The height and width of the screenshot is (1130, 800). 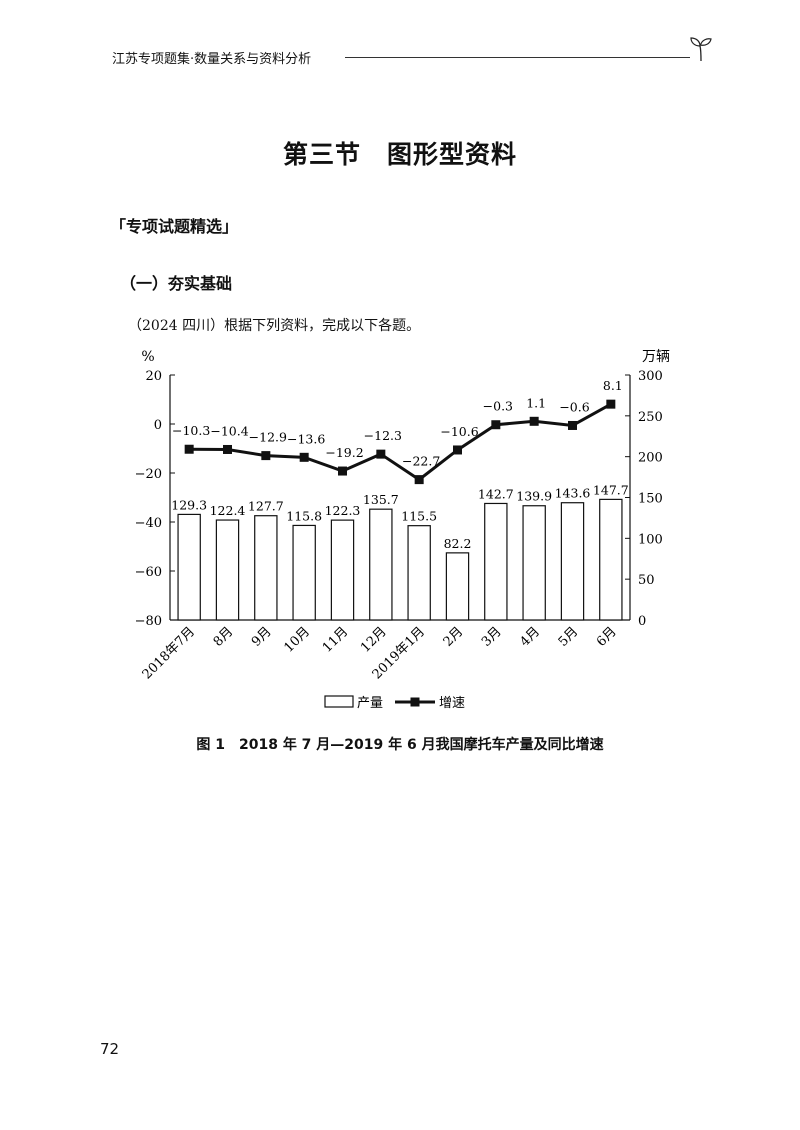 I want to click on figure-caption: 图 1 2018 年 7 月—2019 年 6 月我国摩托车产量及同比增速, so click(x=400, y=745).